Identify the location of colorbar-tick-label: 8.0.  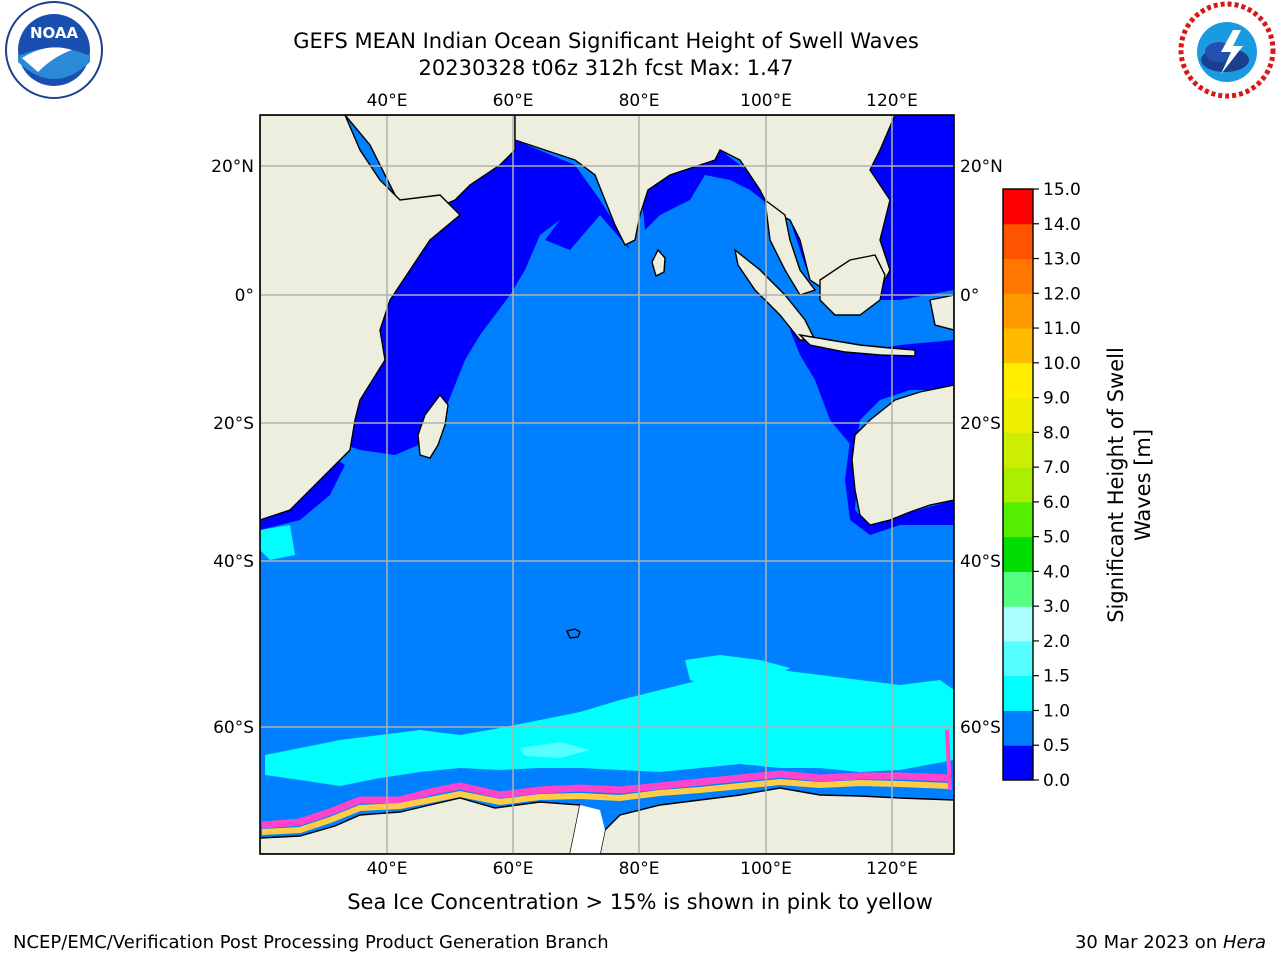
(1056, 433).